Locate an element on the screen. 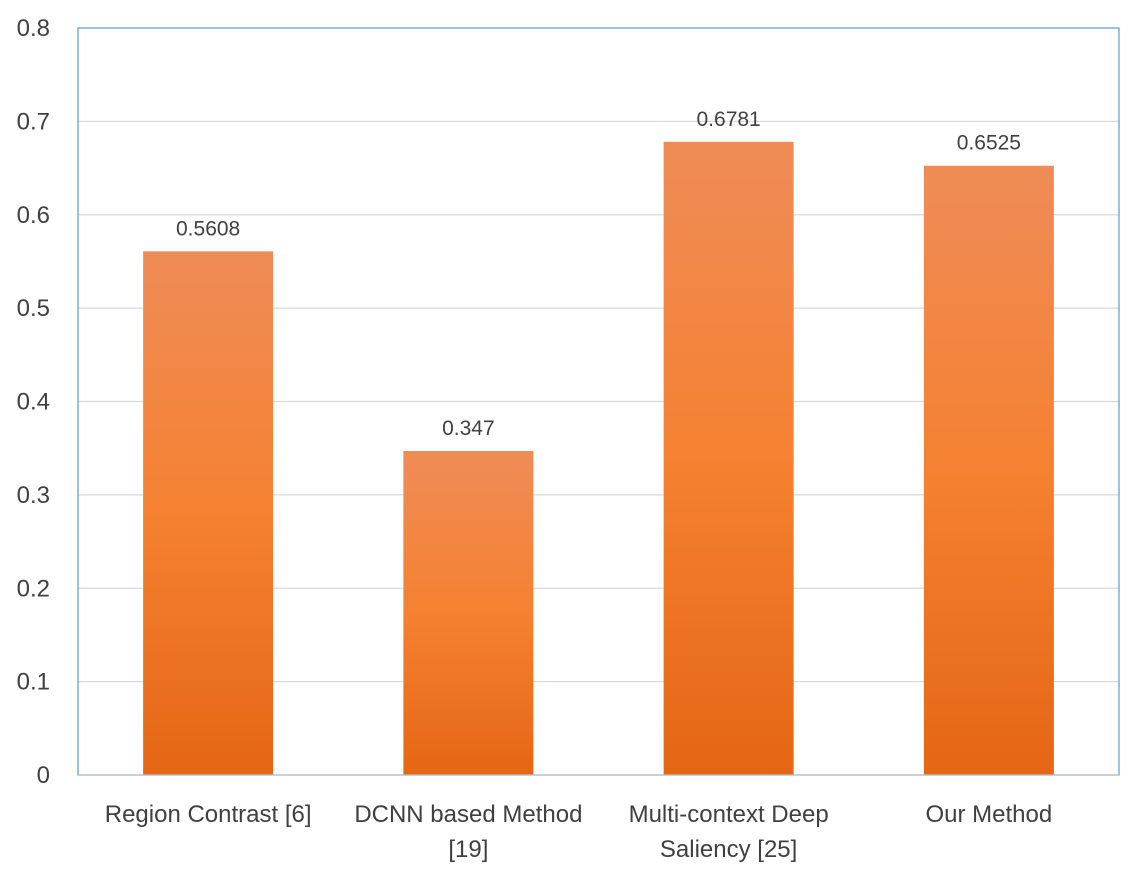 The height and width of the screenshot is (878, 1142). y-tick-label: 0.4 is located at coordinates (33, 402).